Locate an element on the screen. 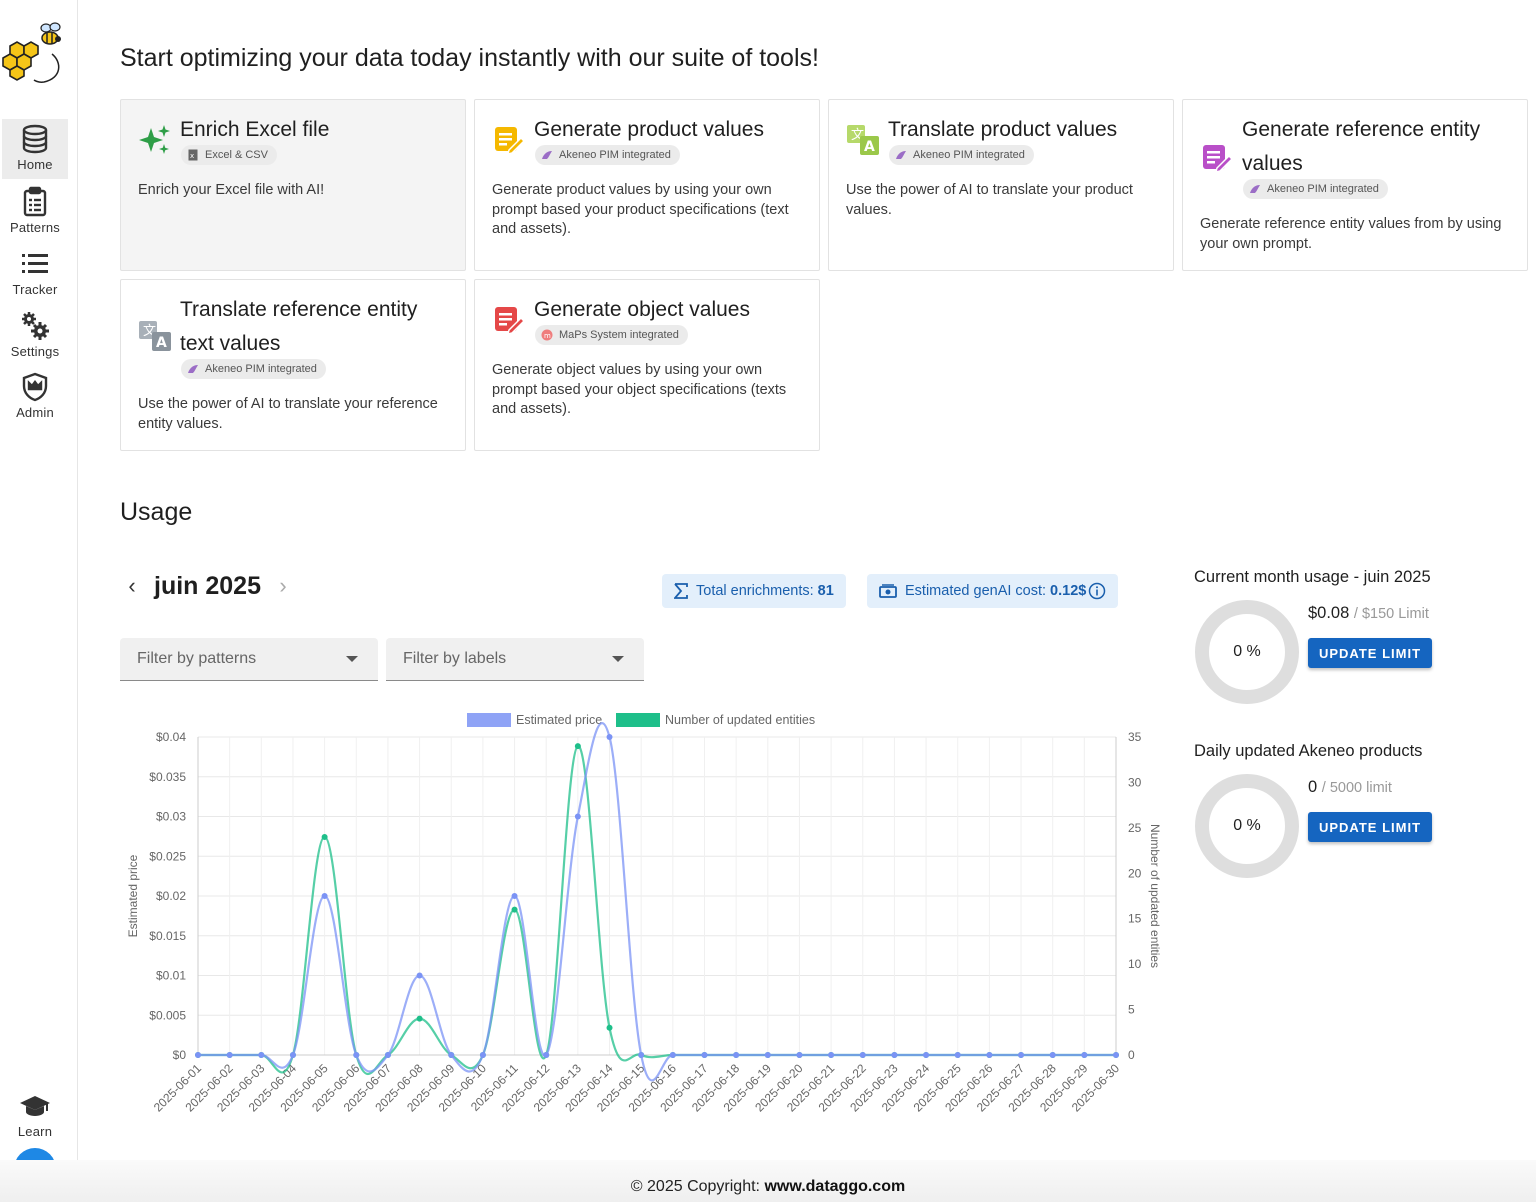 This screenshot has height=1202, width=1536. info-icon is located at coordinates (1097, 591).